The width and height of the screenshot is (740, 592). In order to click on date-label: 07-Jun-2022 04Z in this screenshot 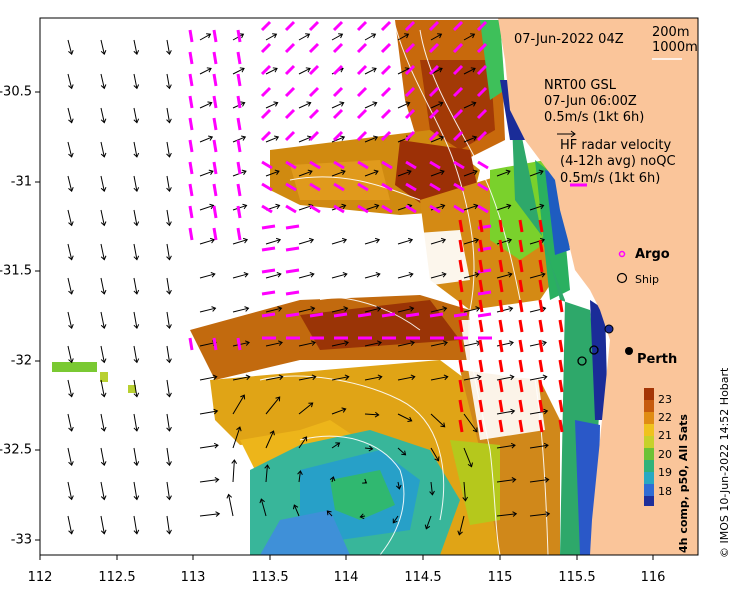, I will do `click(569, 39)`.